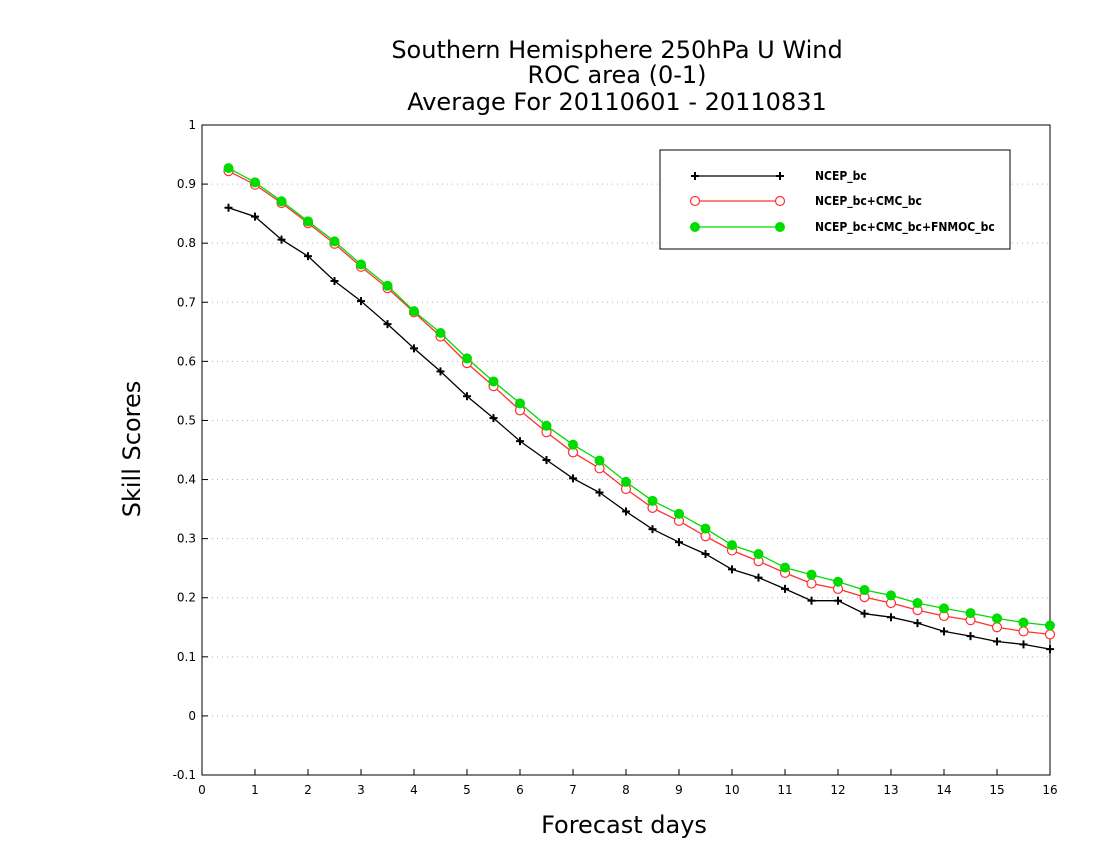  Describe the element at coordinates (784, 790) in the screenshot. I see `x-tick-label: 11` at that location.